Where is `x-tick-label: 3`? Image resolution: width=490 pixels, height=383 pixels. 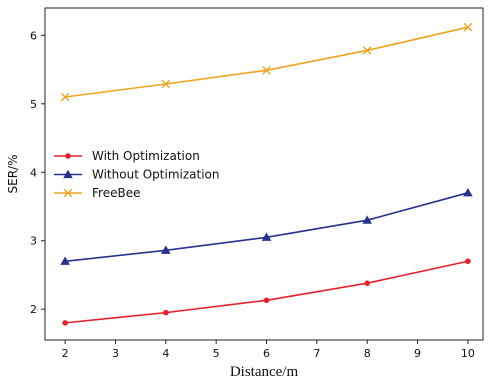
x-tick-label: 3 is located at coordinates (115, 353).